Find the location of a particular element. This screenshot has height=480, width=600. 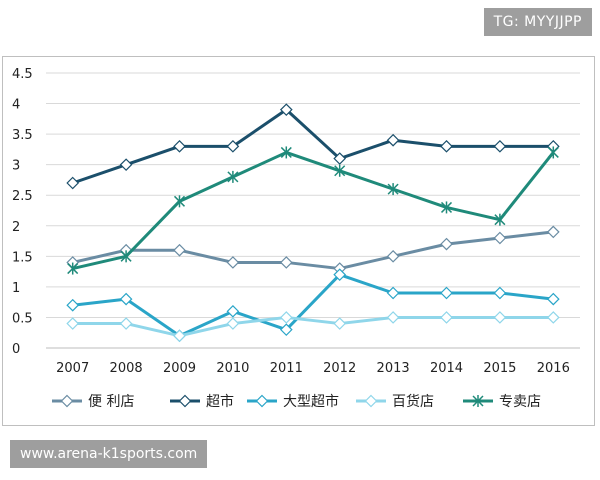

x-tick-label: 2009 is located at coordinates (179, 368).